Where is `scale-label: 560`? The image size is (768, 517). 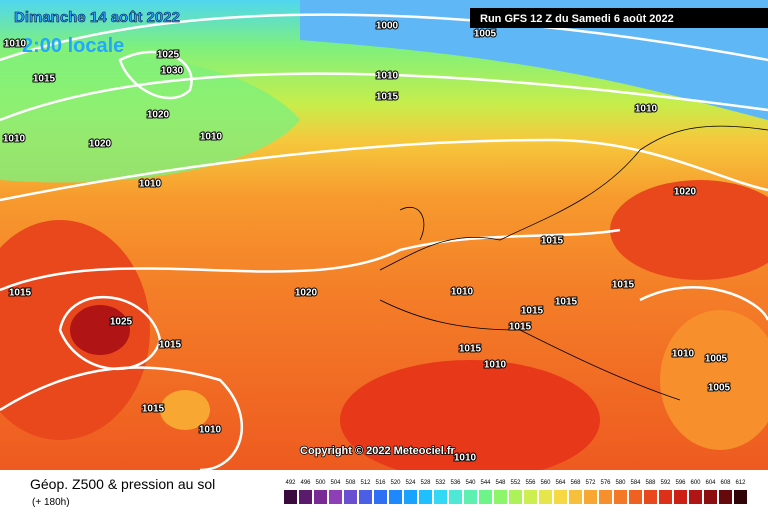
scale-label: 560 is located at coordinates (545, 483).